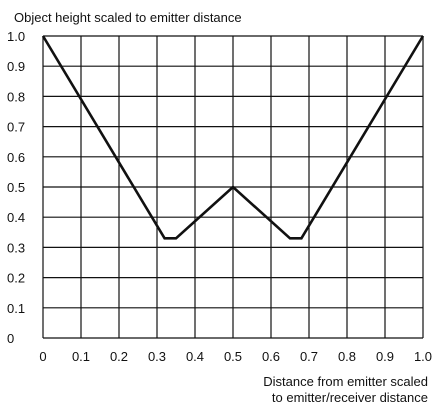 The height and width of the screenshot is (407, 434). Describe the element at coordinates (16, 127) in the screenshot. I see `y-tick-label: 0.7` at that location.